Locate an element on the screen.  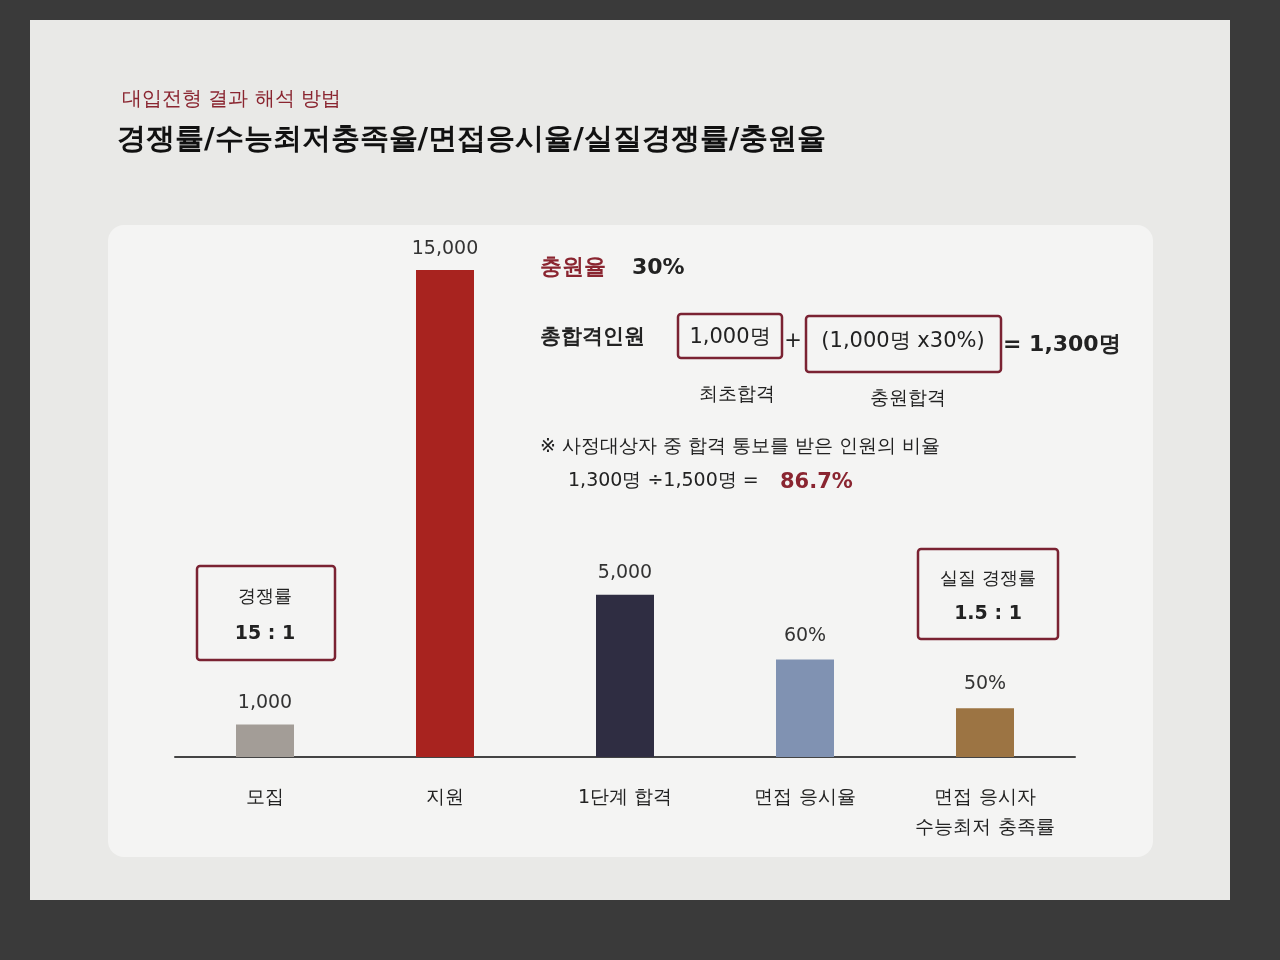
annotation: 실질 경쟁률 is located at coordinates (988, 577).